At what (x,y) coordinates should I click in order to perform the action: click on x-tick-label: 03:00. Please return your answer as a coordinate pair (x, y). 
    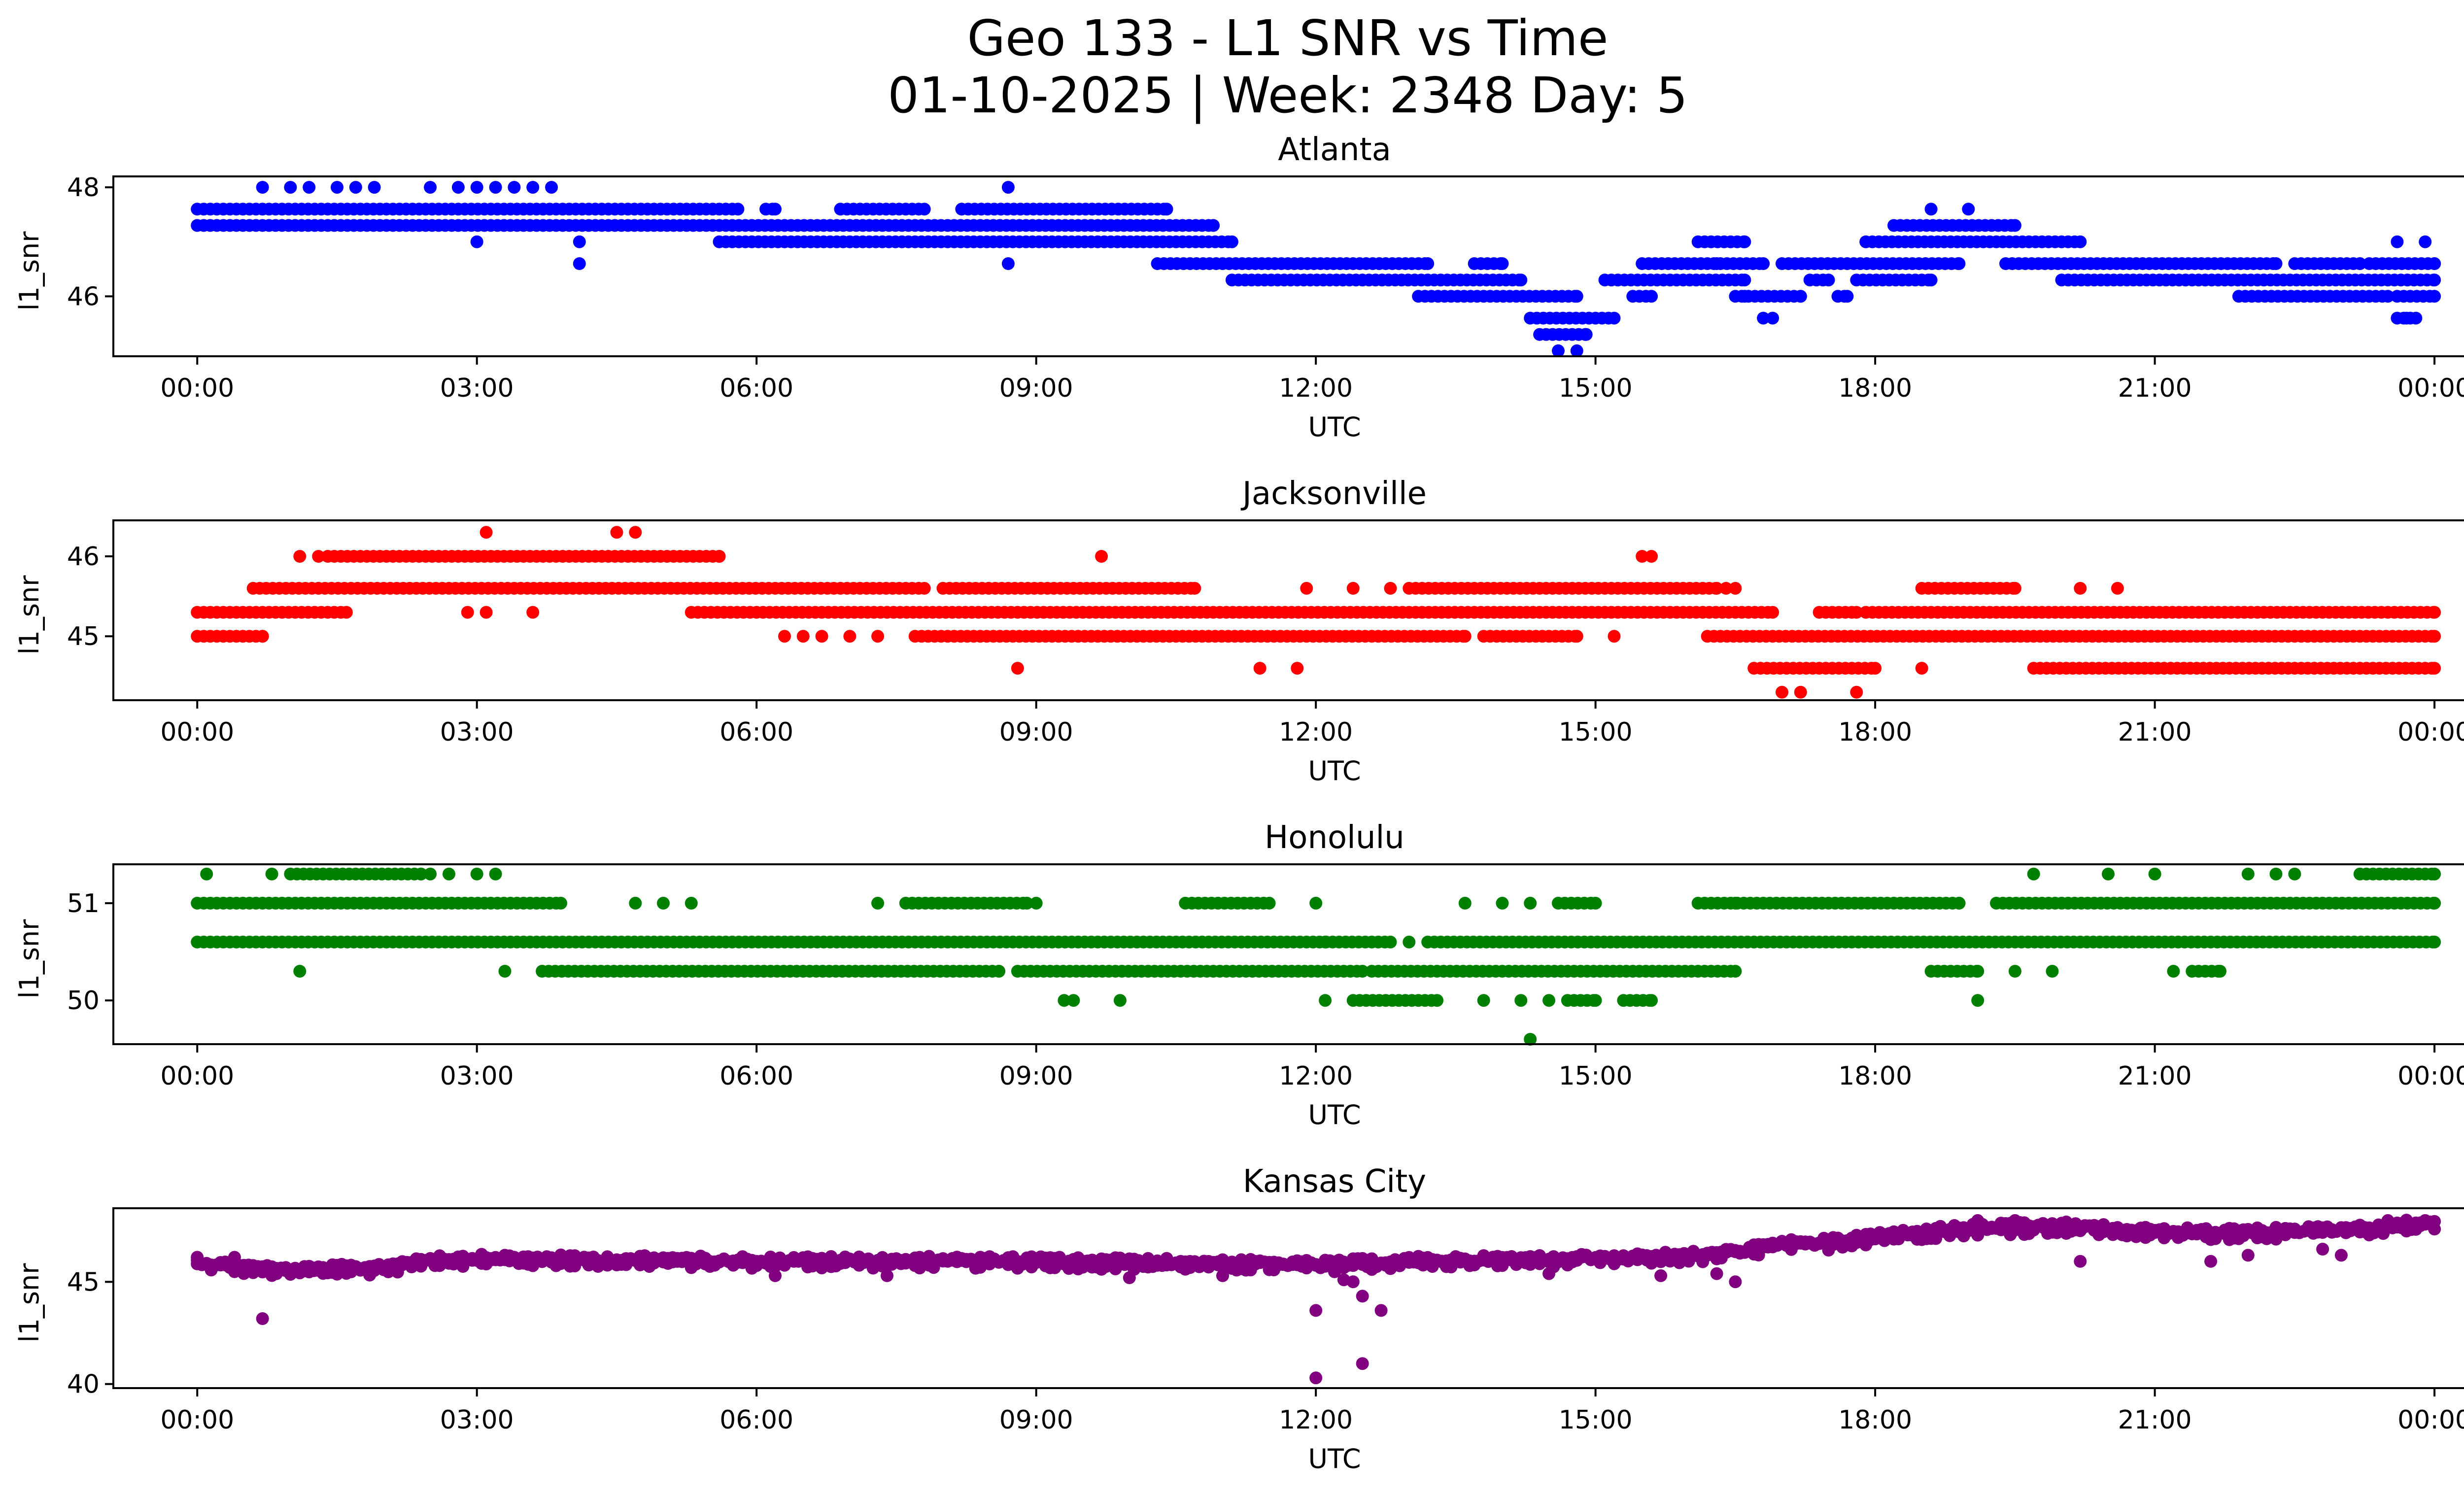
    Looking at the image, I should click on (477, 1420).